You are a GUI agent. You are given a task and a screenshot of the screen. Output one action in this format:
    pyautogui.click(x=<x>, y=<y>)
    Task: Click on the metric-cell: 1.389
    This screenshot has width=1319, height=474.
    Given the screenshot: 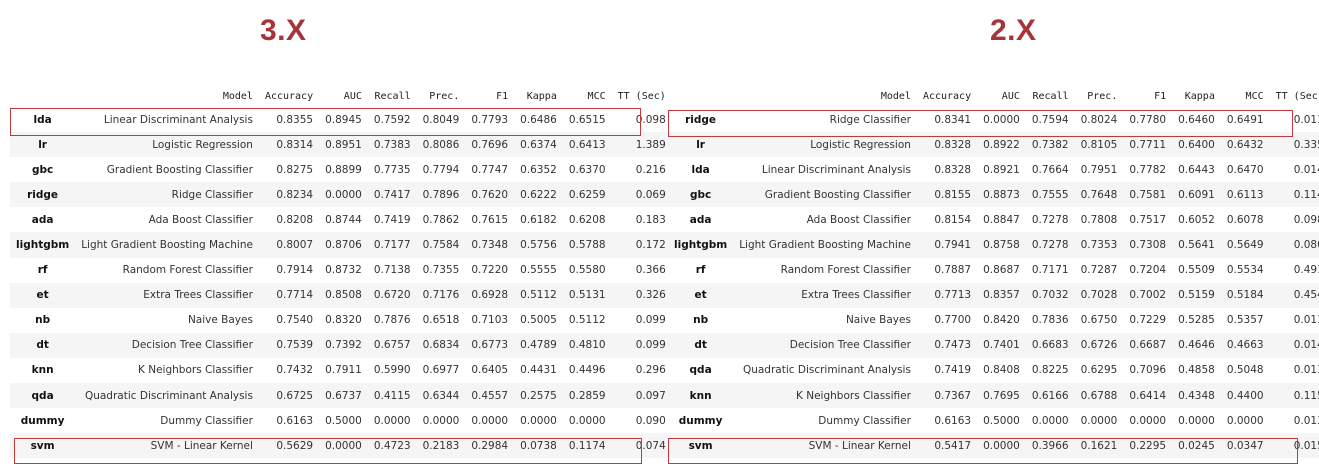 What is the action you would take?
    pyautogui.click(x=641, y=145)
    